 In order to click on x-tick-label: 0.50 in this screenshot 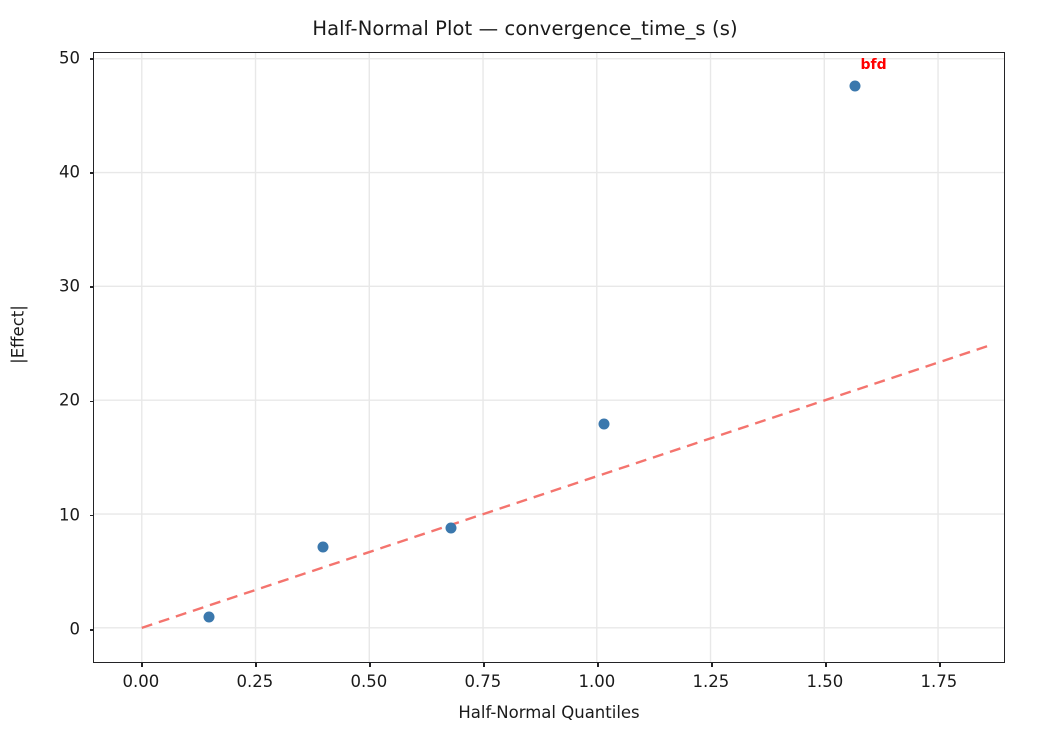, I will do `click(369, 681)`.